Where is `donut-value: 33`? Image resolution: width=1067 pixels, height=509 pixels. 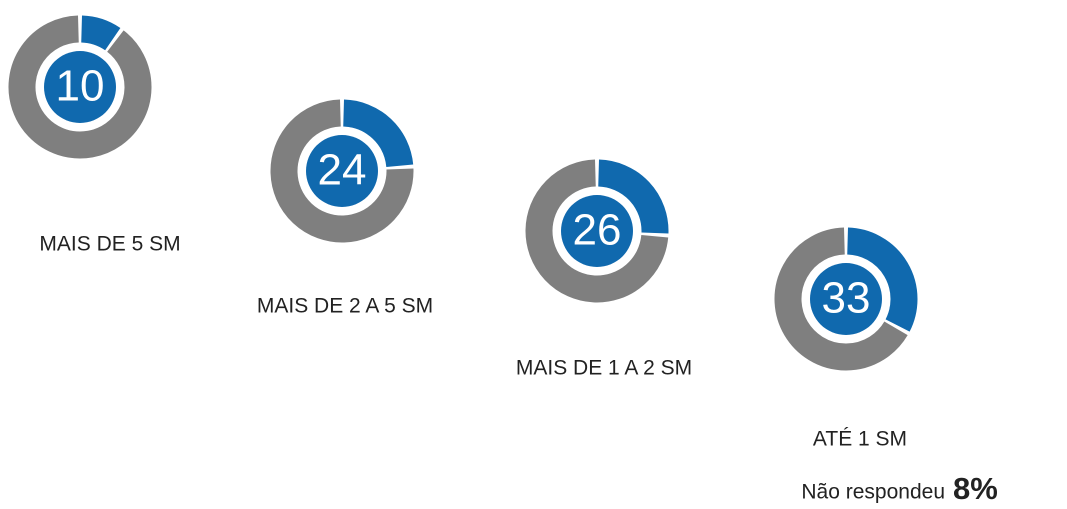 donut-value: 33 is located at coordinates (846, 298).